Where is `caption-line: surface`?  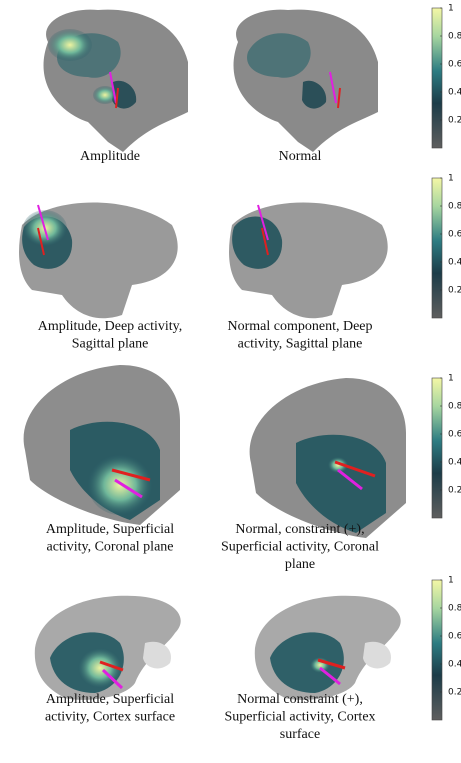
caption-line: surface is located at coordinates (300, 734).